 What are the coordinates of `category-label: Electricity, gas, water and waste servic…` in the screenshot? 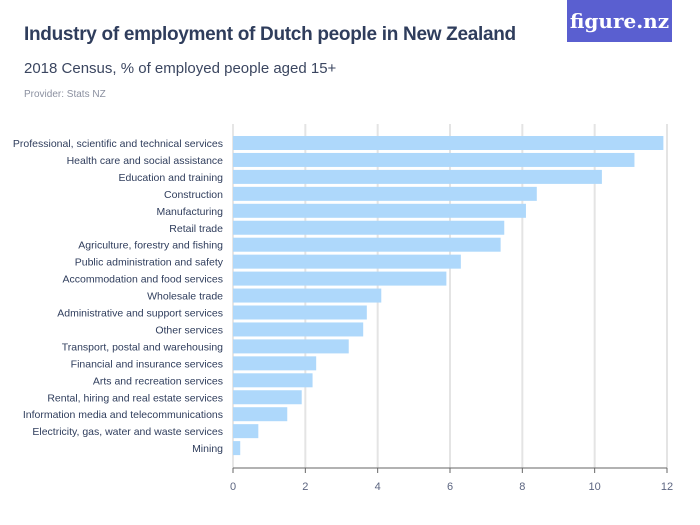 It's located at (127, 432).